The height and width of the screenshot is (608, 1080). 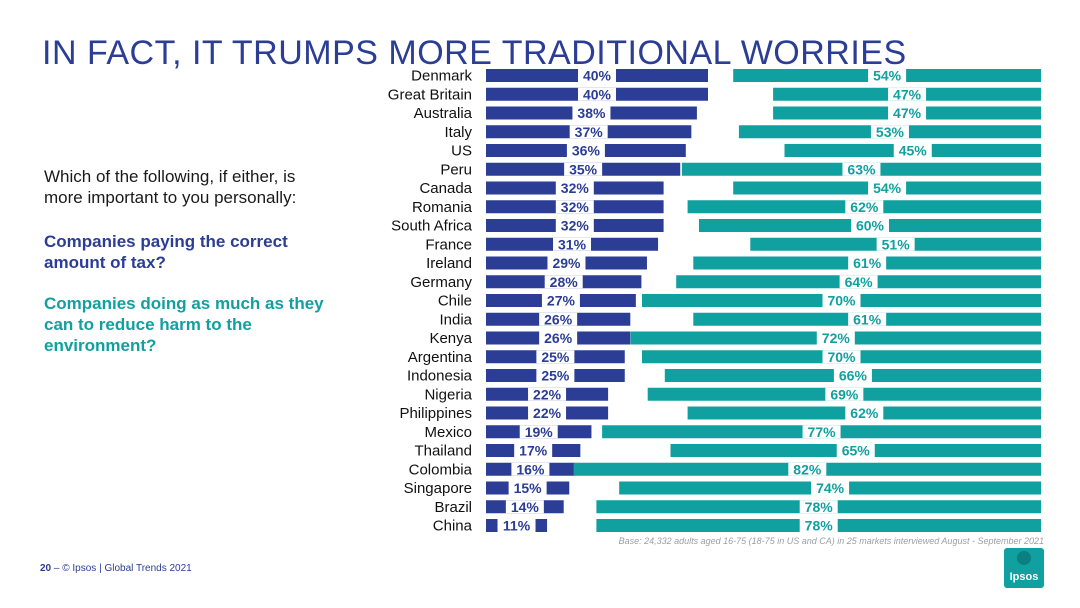 What do you see at coordinates (458, 132) in the screenshot?
I see `country-label: Italy` at bounding box center [458, 132].